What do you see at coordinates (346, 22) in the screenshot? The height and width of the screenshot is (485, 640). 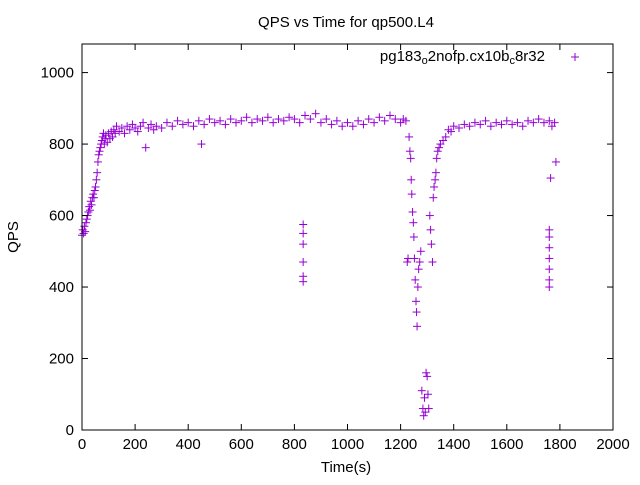 I see `chart-title: QPS vs Time for qp500.L4` at bounding box center [346, 22].